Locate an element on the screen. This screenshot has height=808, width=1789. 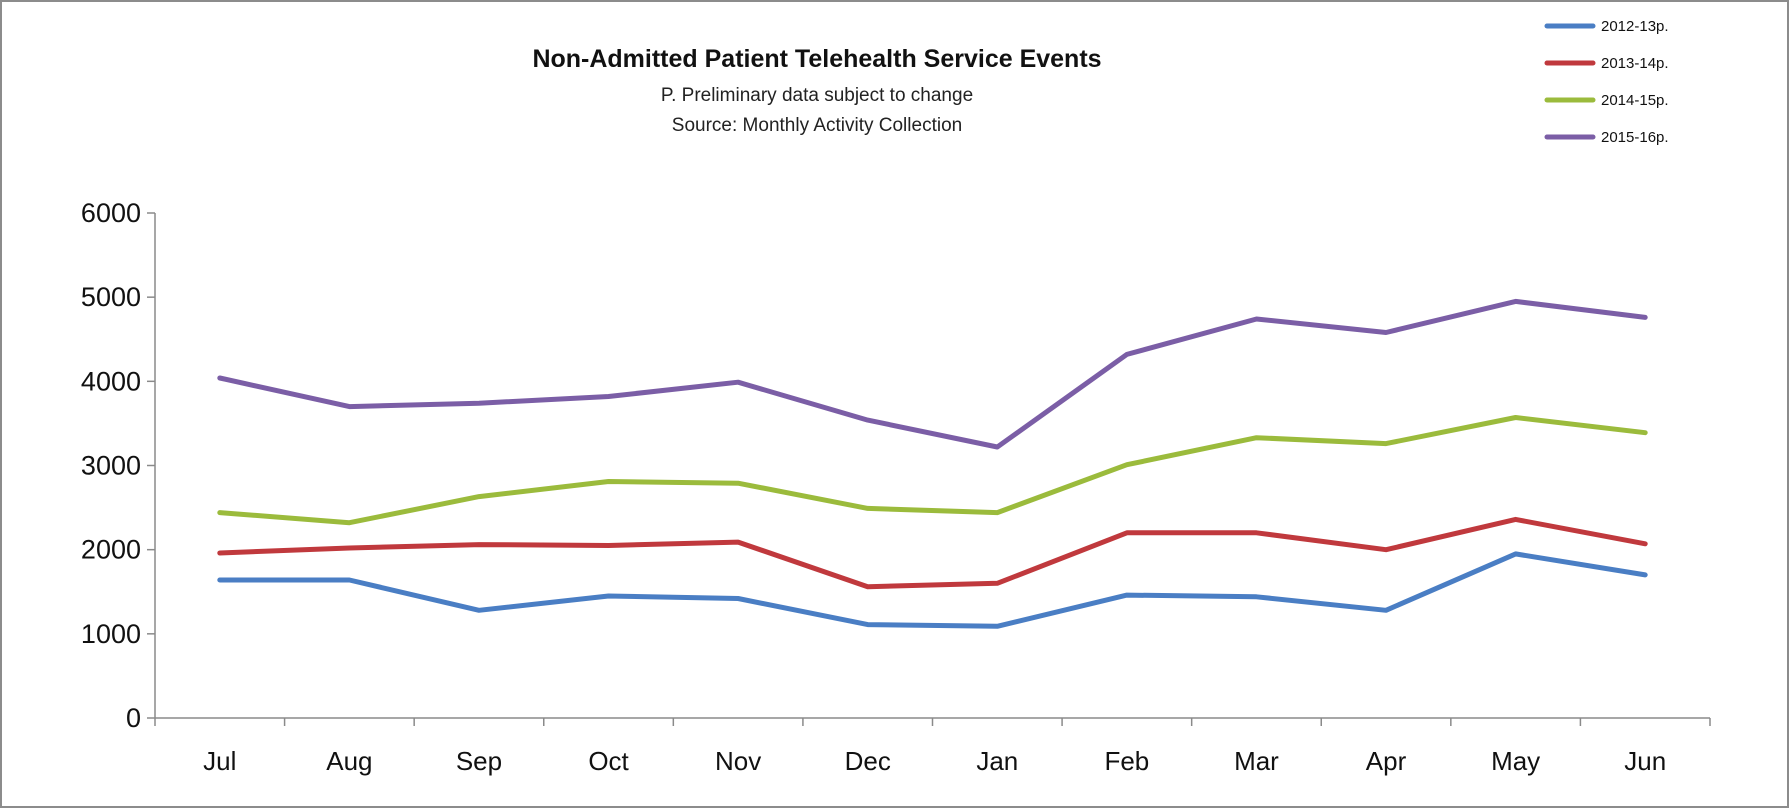
x-tick-label-sep: Sep is located at coordinates (479, 761).